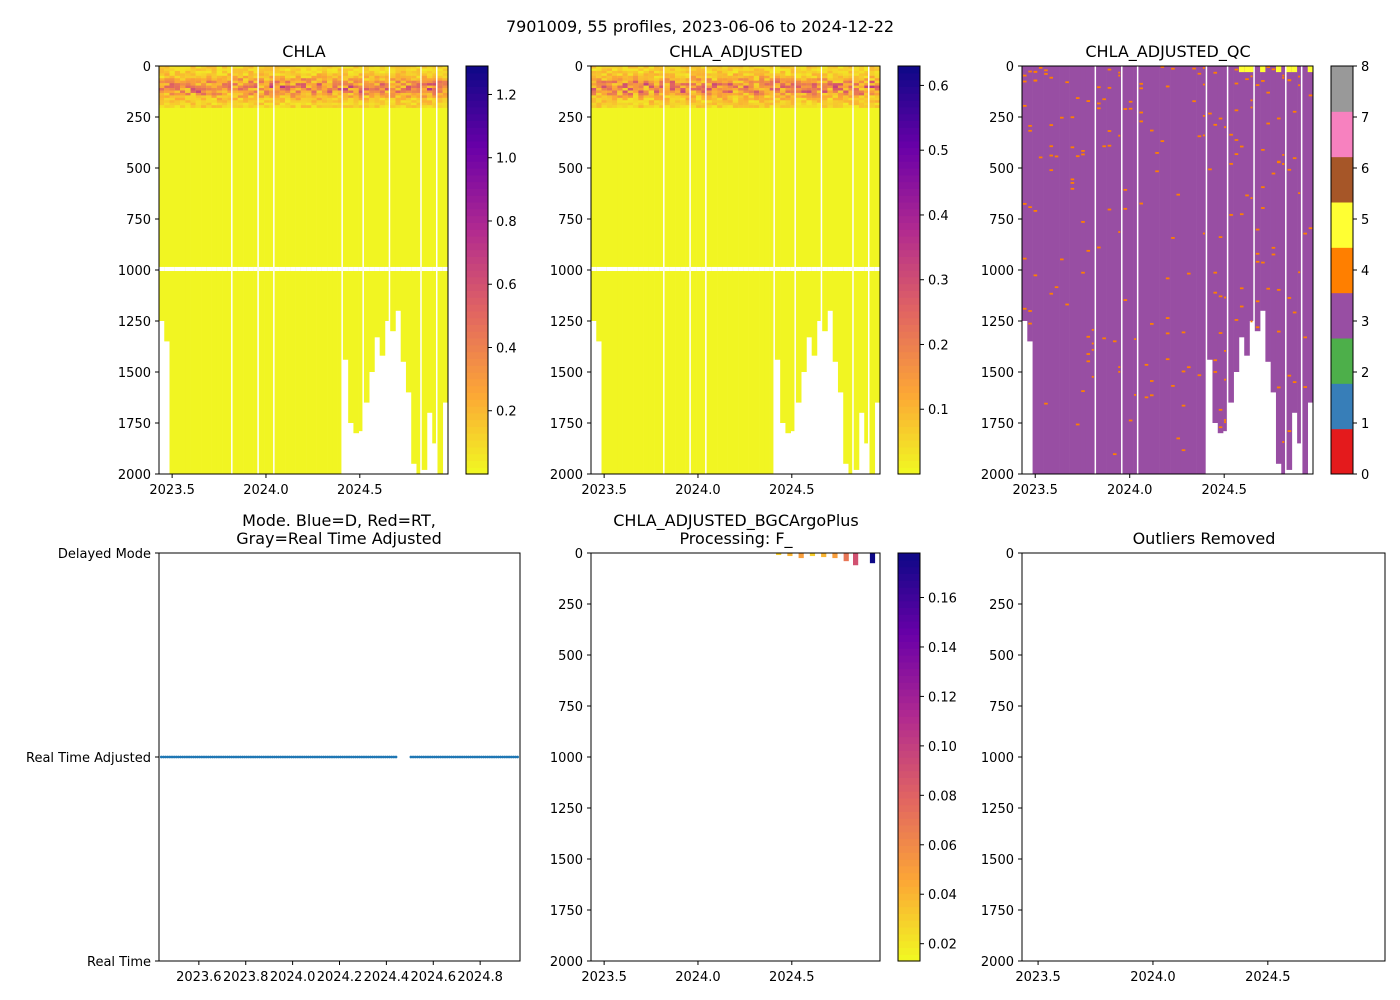 Image resolution: width=1400 pixels, height=1000 pixels. What do you see at coordinates (788, 250) in the screenshot?
I see `chla_adj-profile-column` at bounding box center [788, 250].